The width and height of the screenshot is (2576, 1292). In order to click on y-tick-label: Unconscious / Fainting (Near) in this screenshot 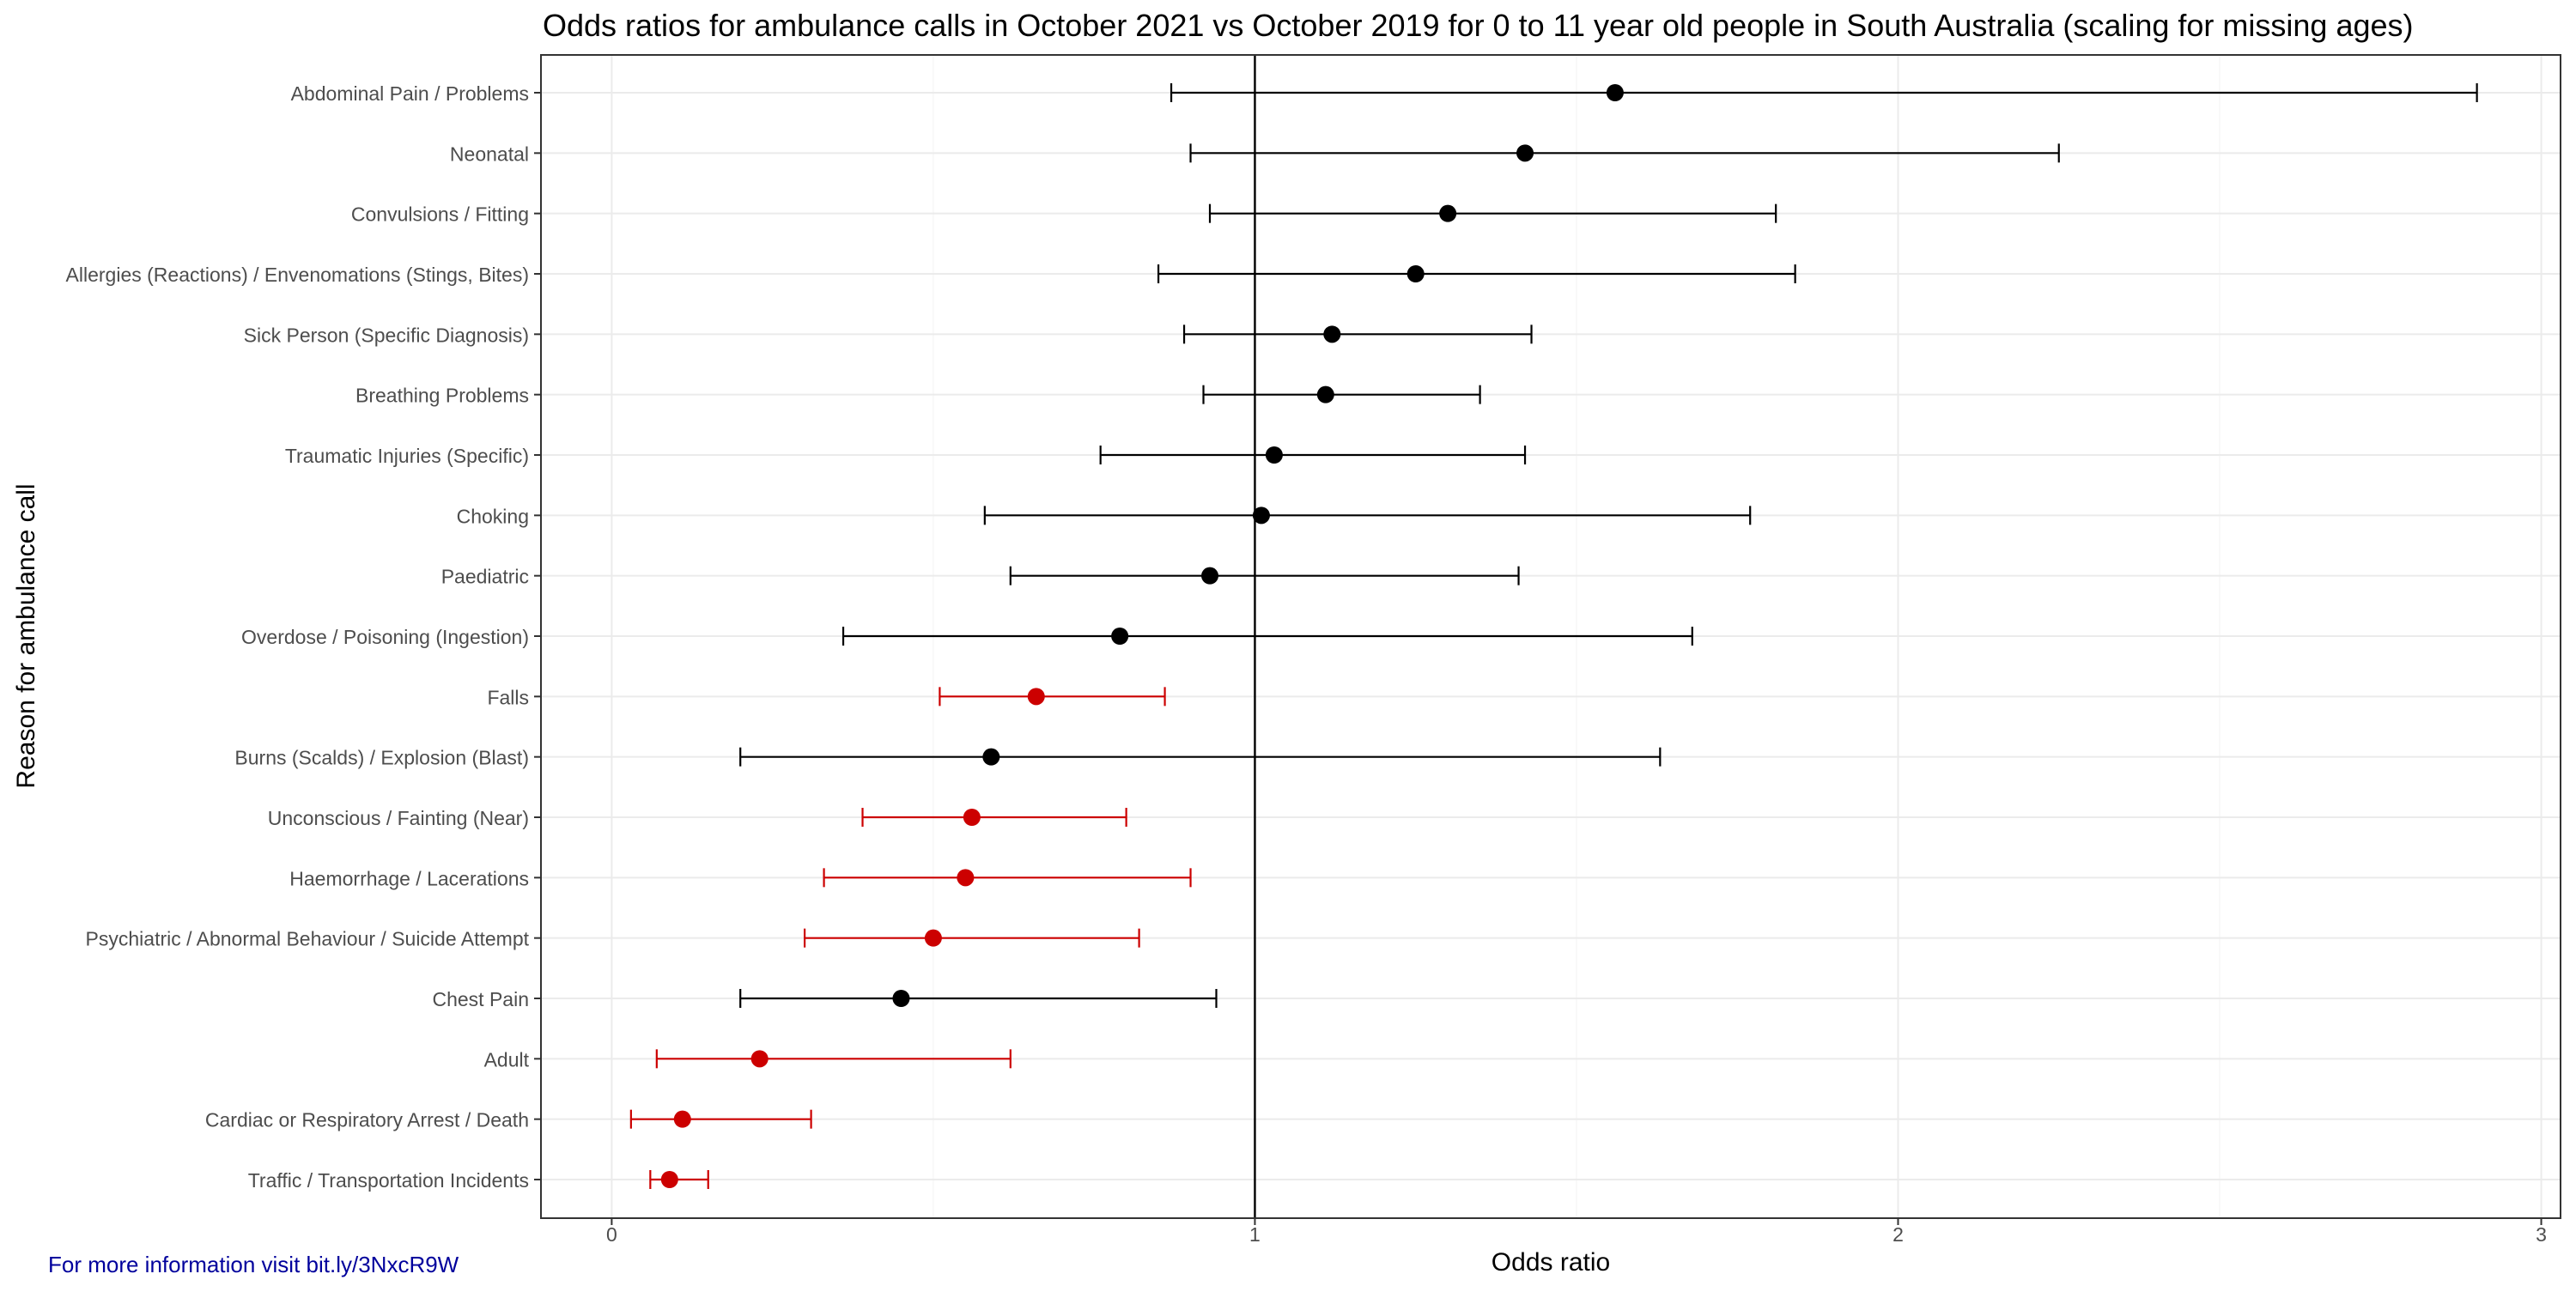, I will do `click(399, 818)`.